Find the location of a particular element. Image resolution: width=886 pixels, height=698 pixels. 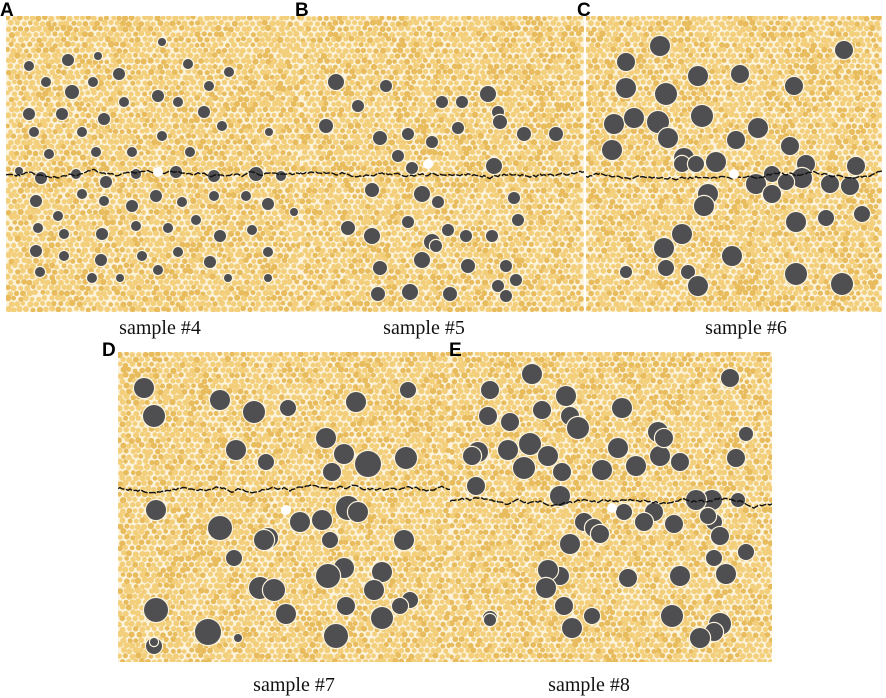

panel-a-label: A is located at coordinates (7, 10).